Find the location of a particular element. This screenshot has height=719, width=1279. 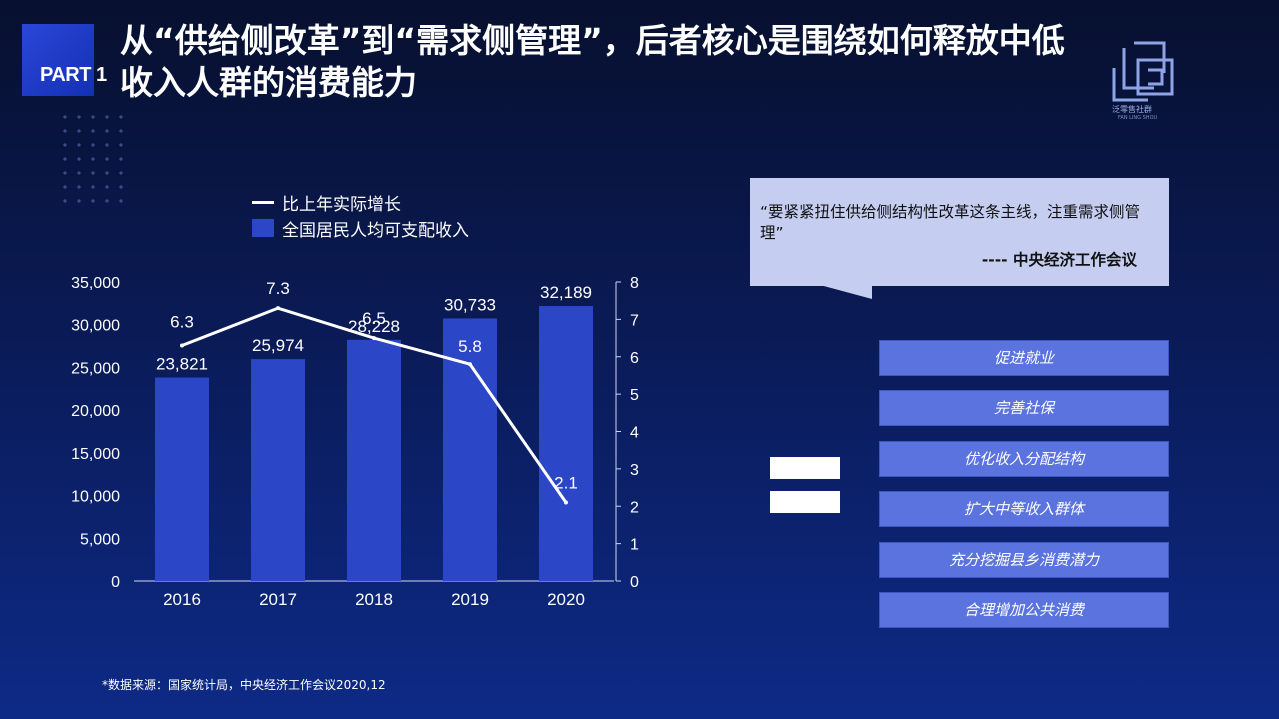

line-value-label: 6.5 is located at coordinates (374, 318).